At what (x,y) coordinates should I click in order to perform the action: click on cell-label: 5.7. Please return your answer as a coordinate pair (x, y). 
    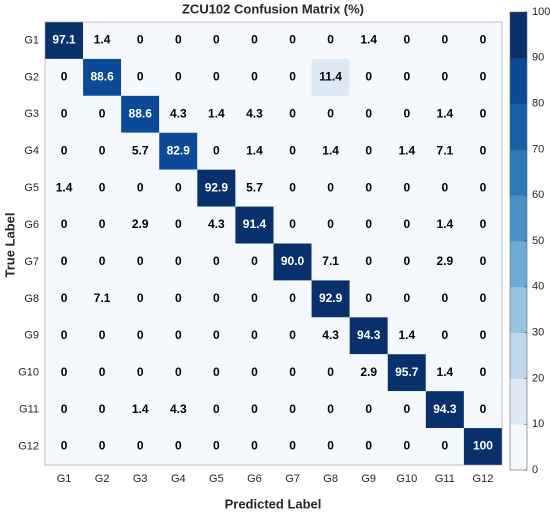
    Looking at the image, I should click on (140, 150).